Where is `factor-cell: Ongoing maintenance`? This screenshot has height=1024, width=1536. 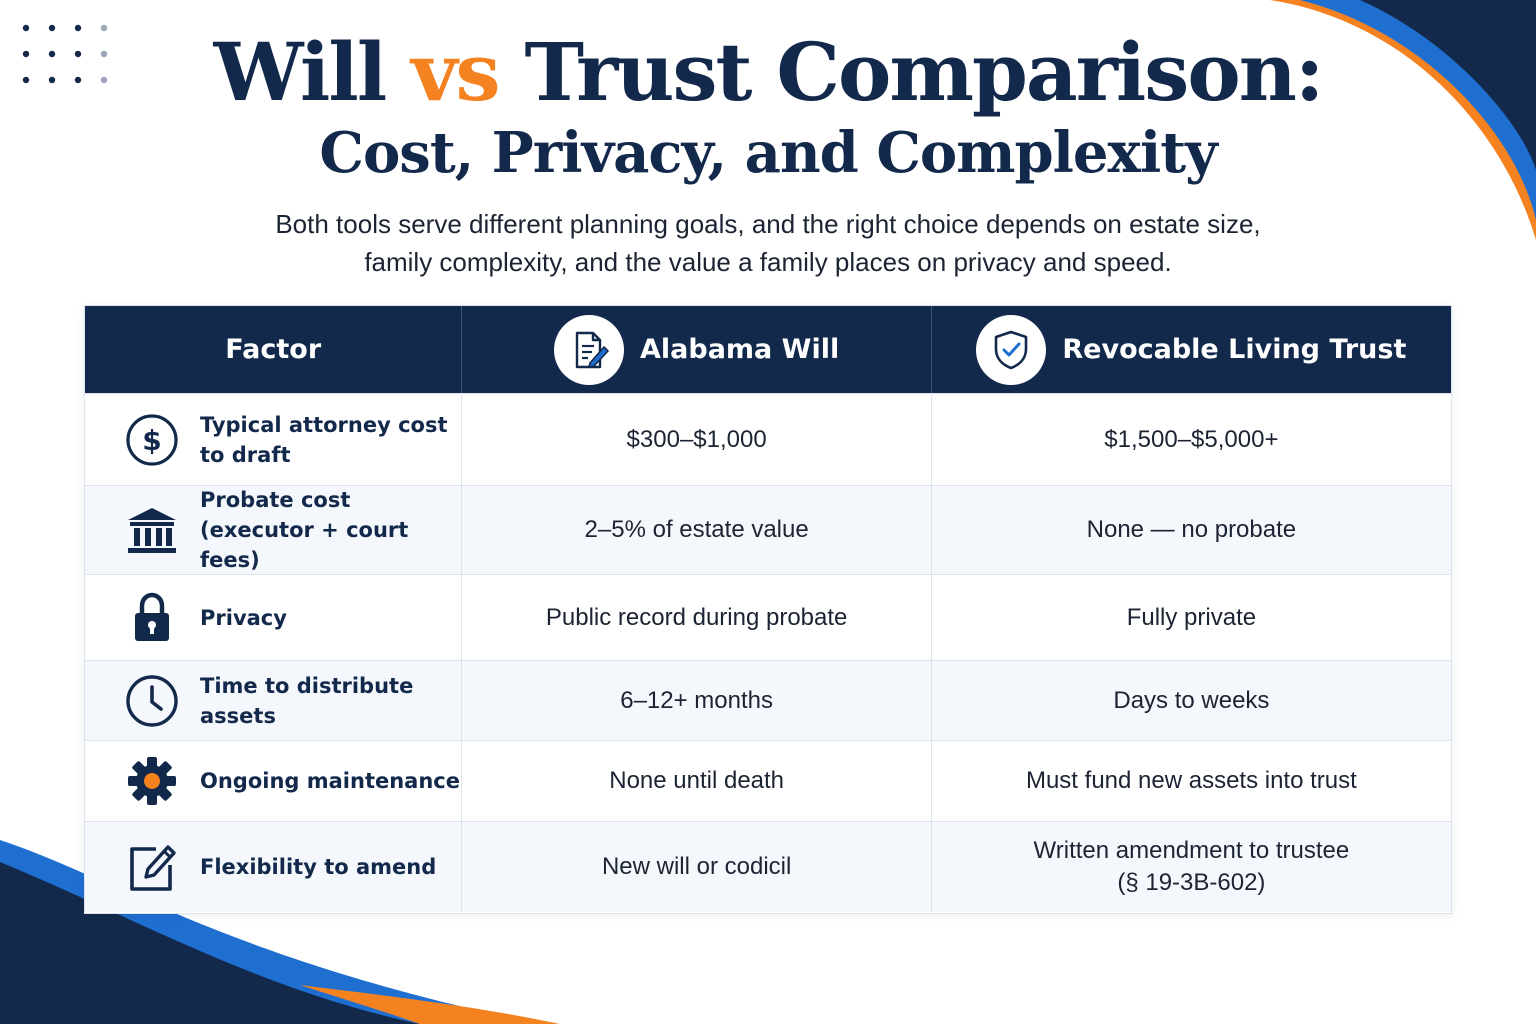 factor-cell: Ongoing maintenance is located at coordinates (274, 781).